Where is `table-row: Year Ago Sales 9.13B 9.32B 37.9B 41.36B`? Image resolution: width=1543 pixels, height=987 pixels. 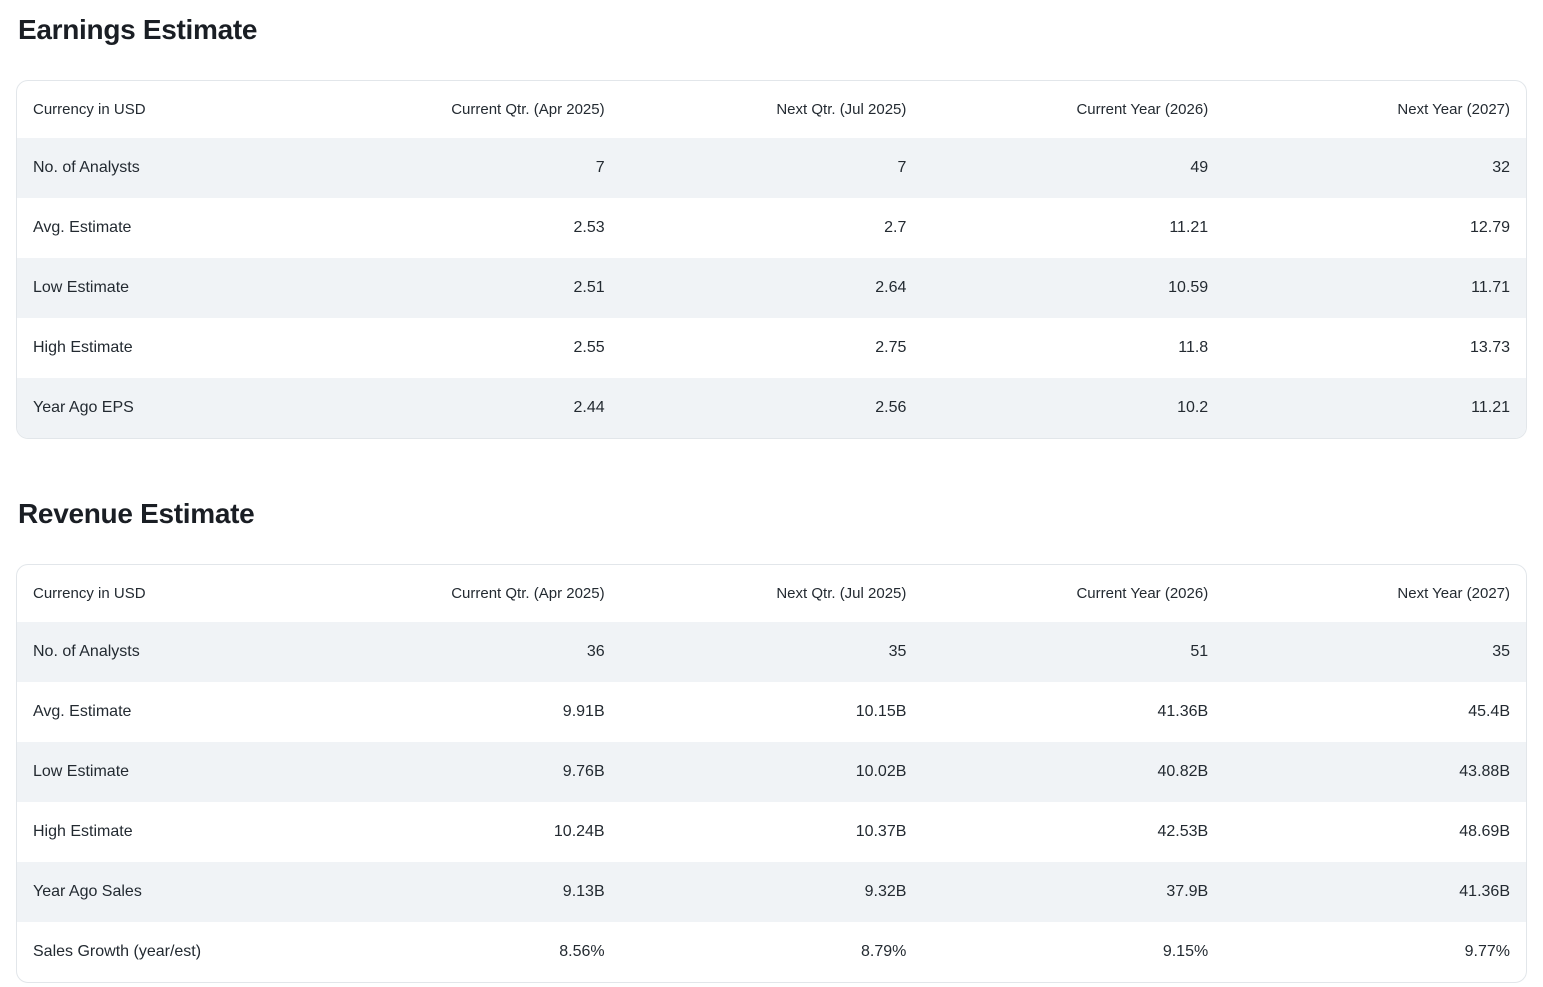
table-row: Year Ago Sales 9.13B 9.32B 37.9B 41.36B is located at coordinates (771, 892).